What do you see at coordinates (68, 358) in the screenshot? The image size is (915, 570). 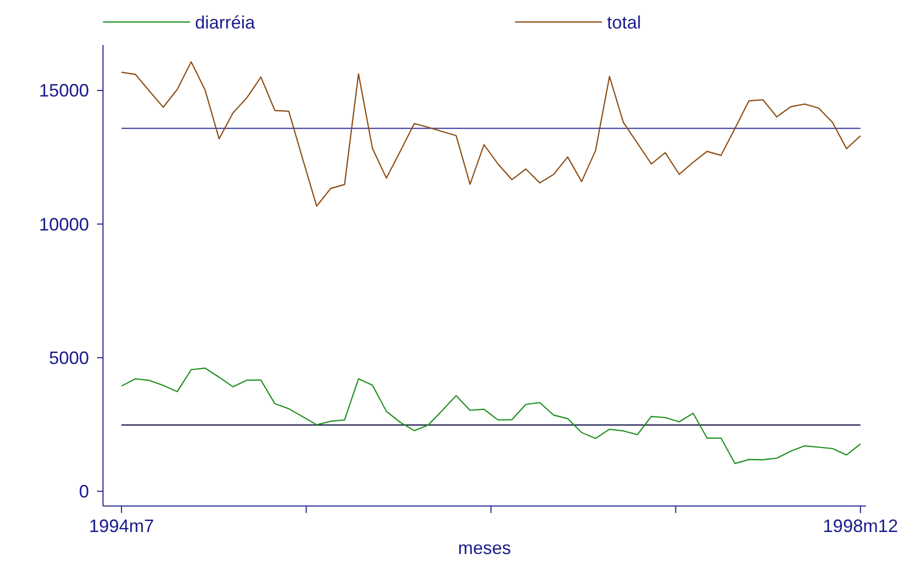 I see `y-tick-label: 5000` at bounding box center [68, 358].